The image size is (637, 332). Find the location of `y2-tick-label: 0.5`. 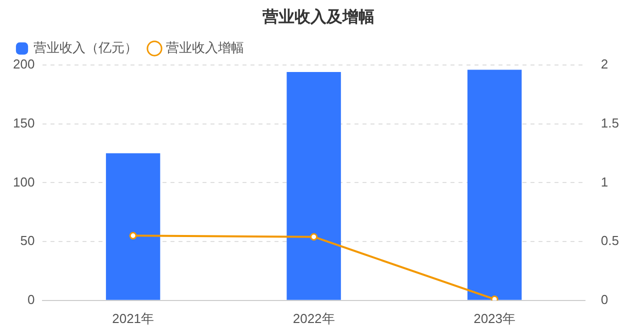

y2-tick-label: 0.5 is located at coordinates (610, 240).